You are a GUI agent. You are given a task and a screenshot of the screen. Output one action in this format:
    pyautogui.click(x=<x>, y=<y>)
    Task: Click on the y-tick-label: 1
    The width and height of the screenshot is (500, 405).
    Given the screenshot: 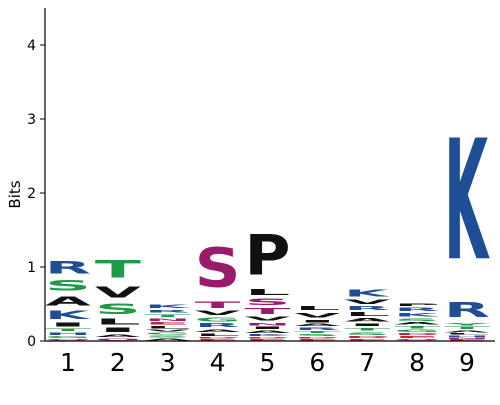 What is the action you would take?
    pyautogui.click(x=31, y=268)
    